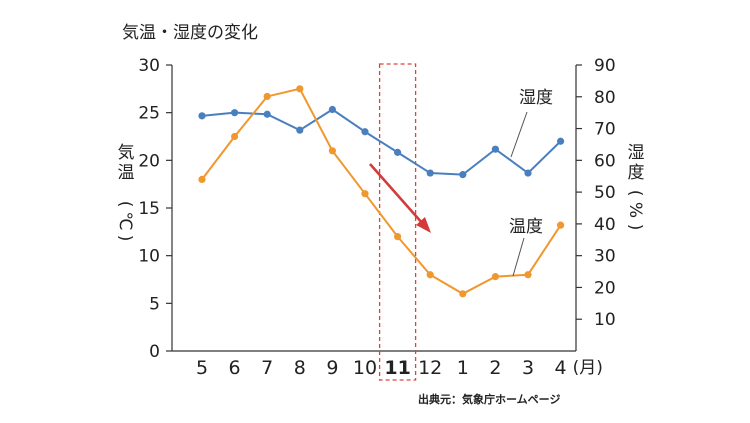  I want to click on temperature-leader-line, so click(518, 257).